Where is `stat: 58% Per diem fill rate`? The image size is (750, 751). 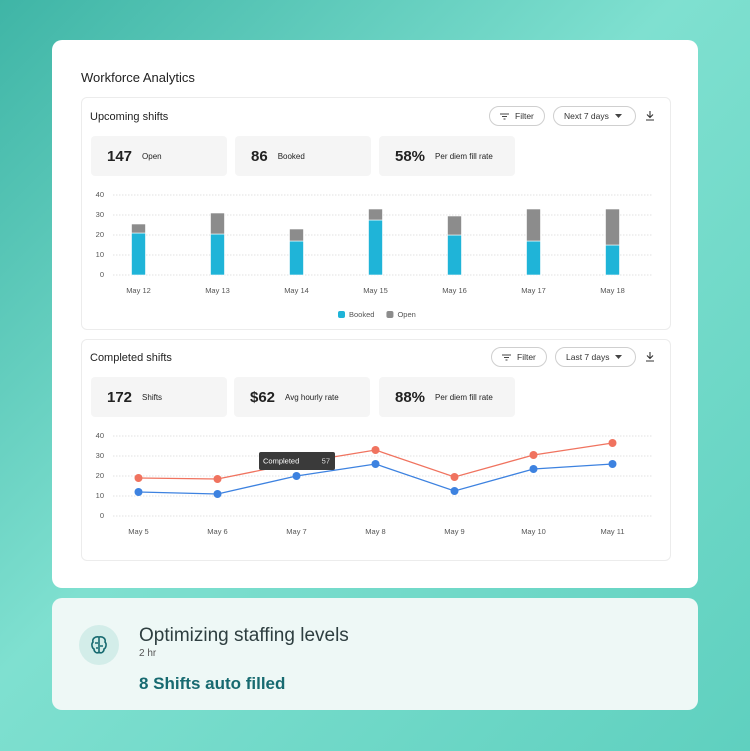 stat: 58% Per diem fill rate is located at coordinates (447, 156).